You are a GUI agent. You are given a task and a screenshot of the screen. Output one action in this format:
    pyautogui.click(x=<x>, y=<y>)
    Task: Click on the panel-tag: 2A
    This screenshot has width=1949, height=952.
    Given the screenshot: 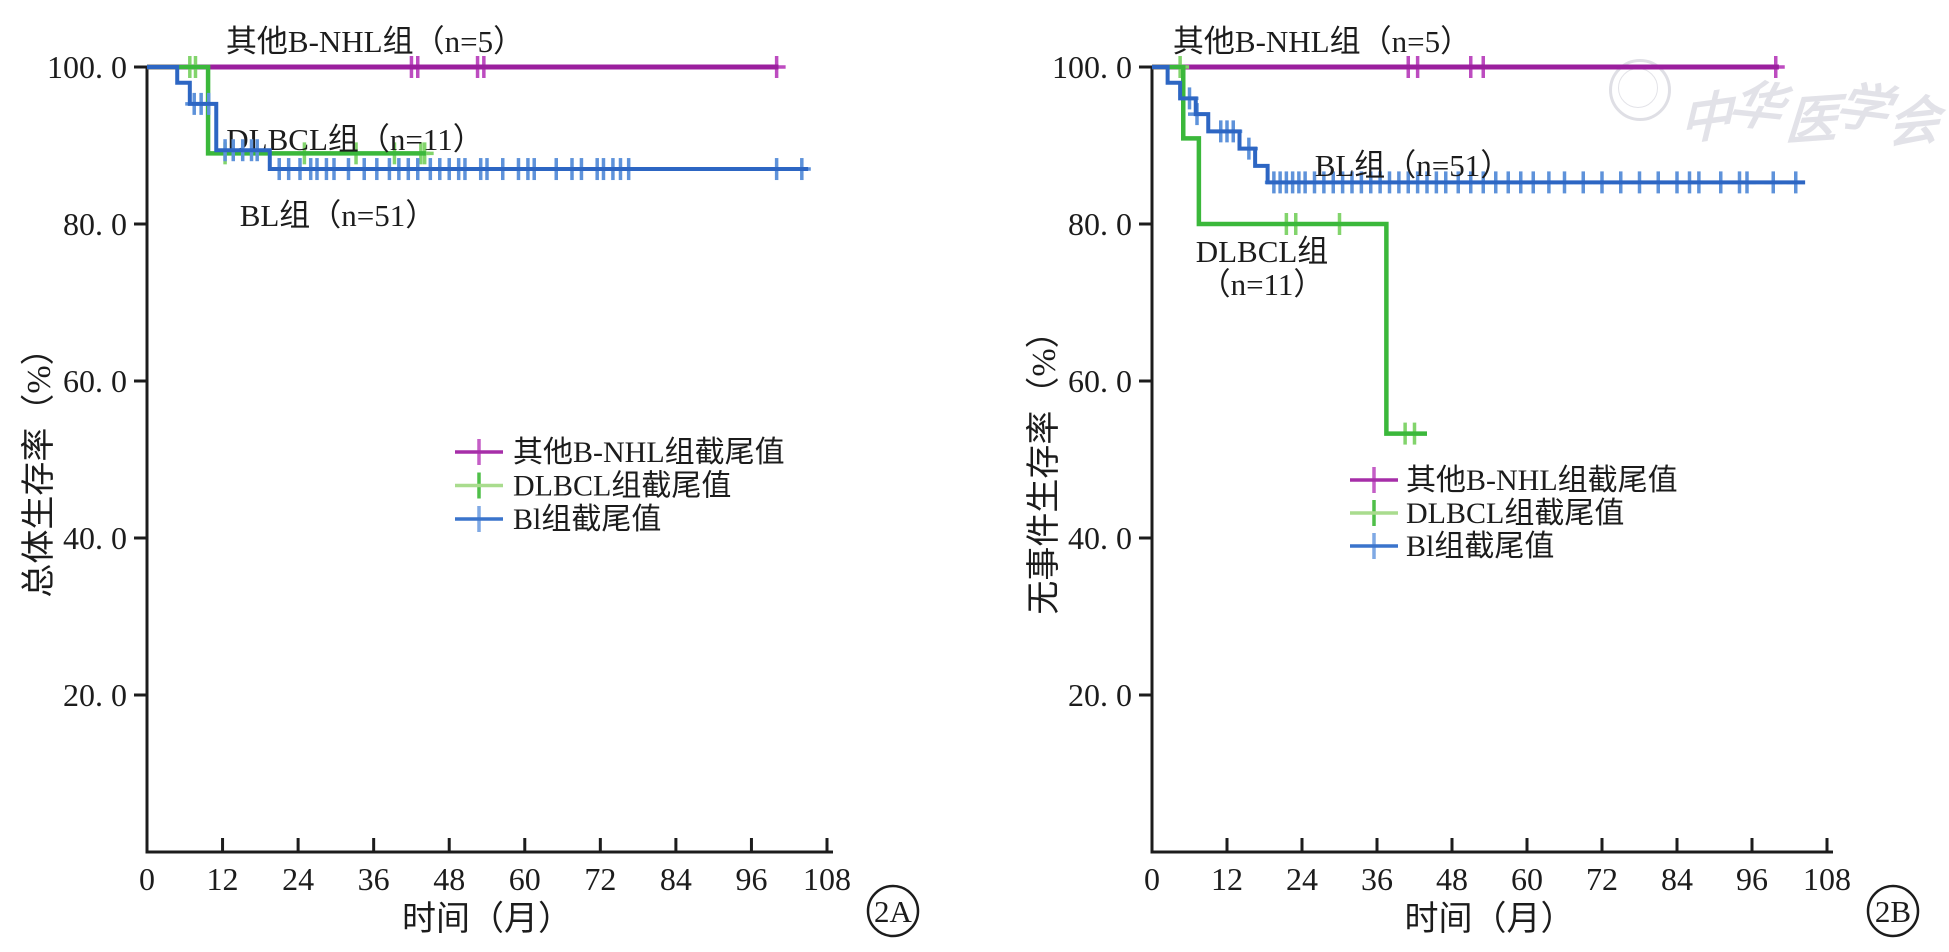 What is the action you would take?
    pyautogui.click(x=893, y=911)
    